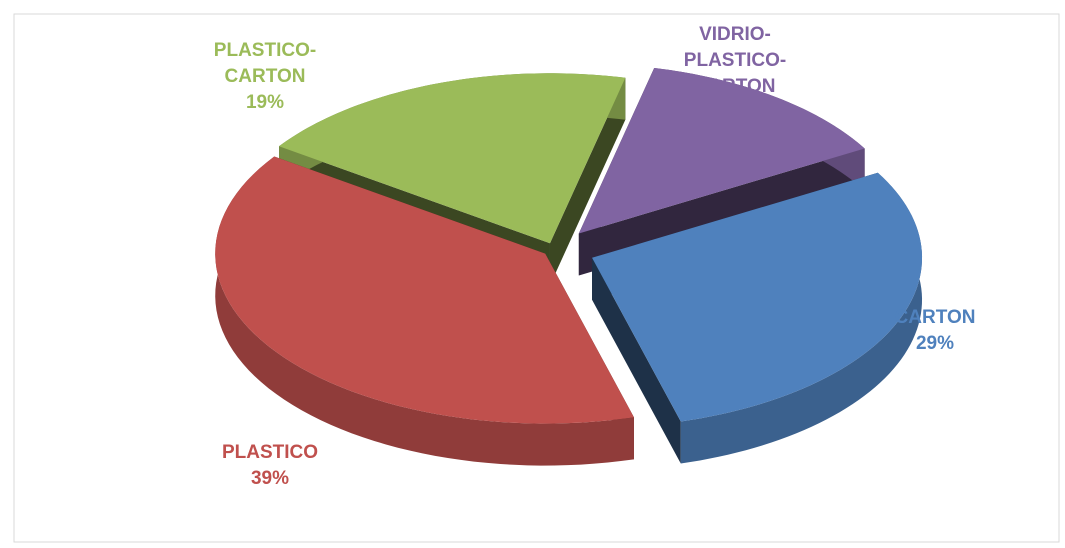 This screenshot has height=548, width=1065. Describe the element at coordinates (935, 343) in the screenshot. I see `label-value: 29%` at that location.